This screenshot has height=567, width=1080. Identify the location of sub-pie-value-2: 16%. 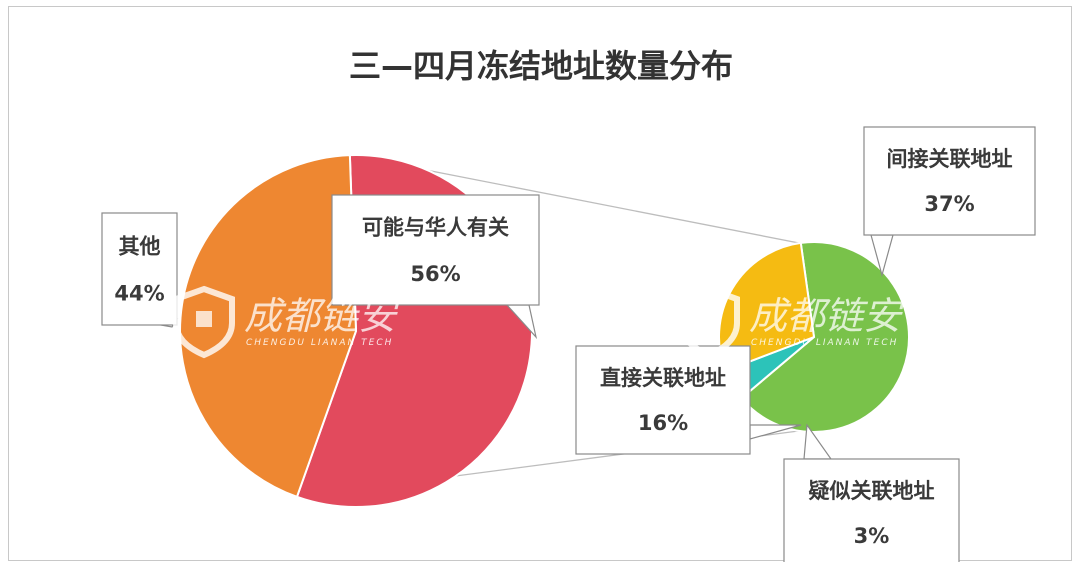
(663, 423).